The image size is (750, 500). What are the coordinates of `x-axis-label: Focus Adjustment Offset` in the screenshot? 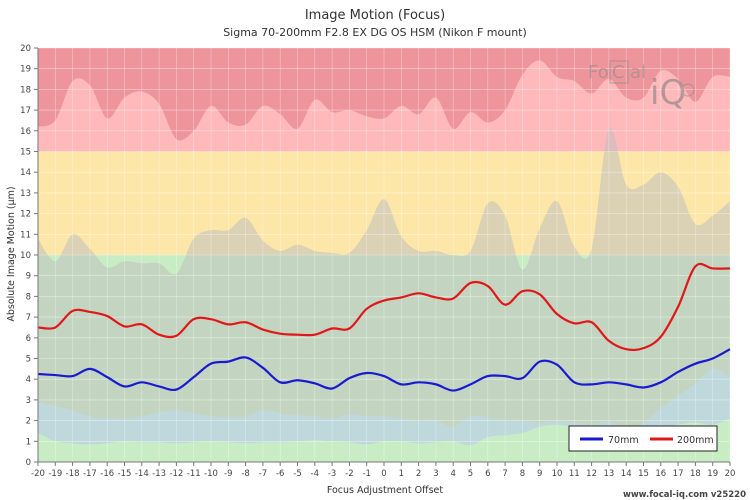 It's located at (385, 490).